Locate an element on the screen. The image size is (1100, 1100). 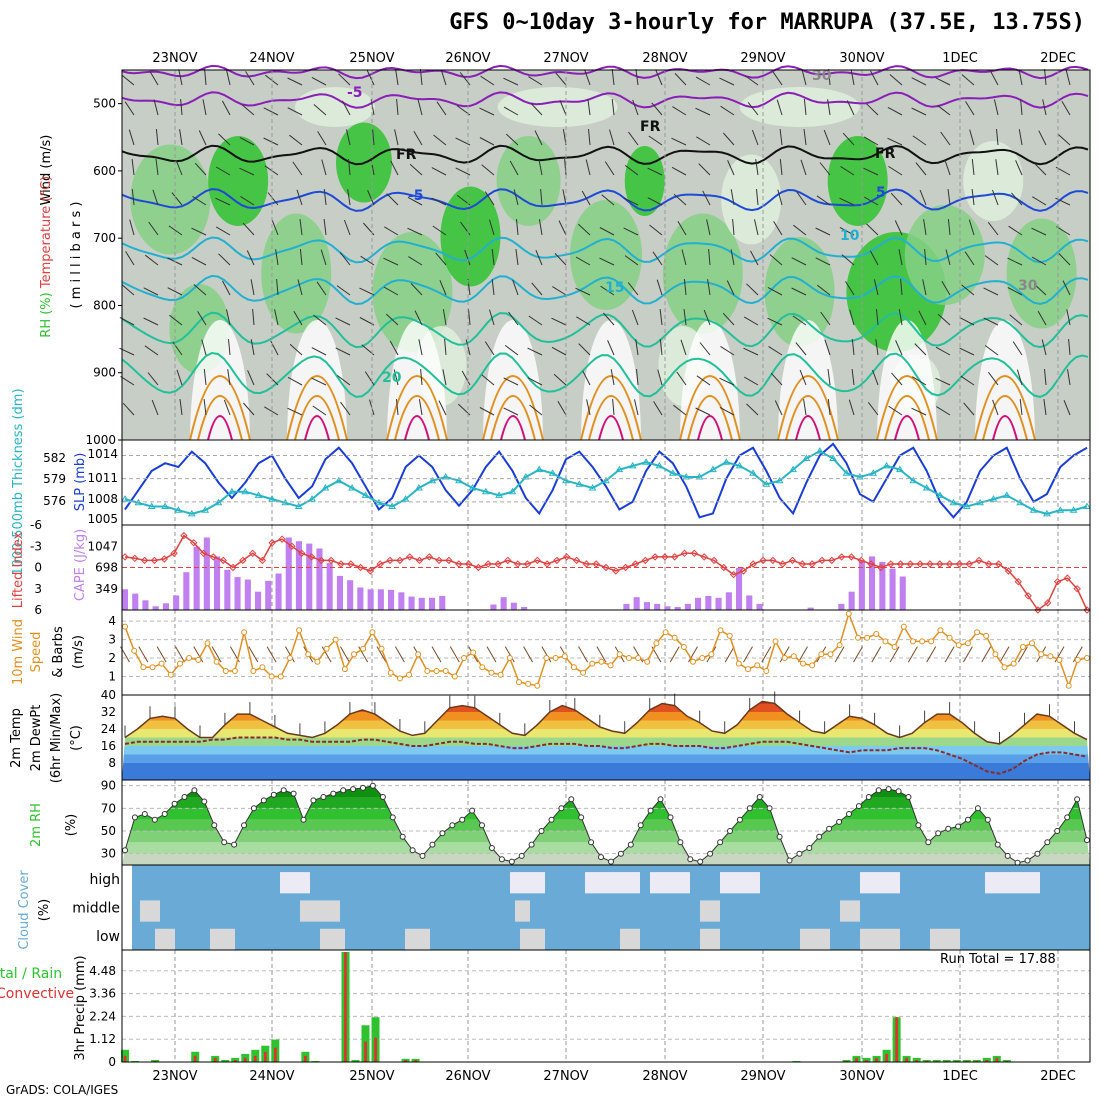
contour-minus15 is located at coordinates (605, 72).